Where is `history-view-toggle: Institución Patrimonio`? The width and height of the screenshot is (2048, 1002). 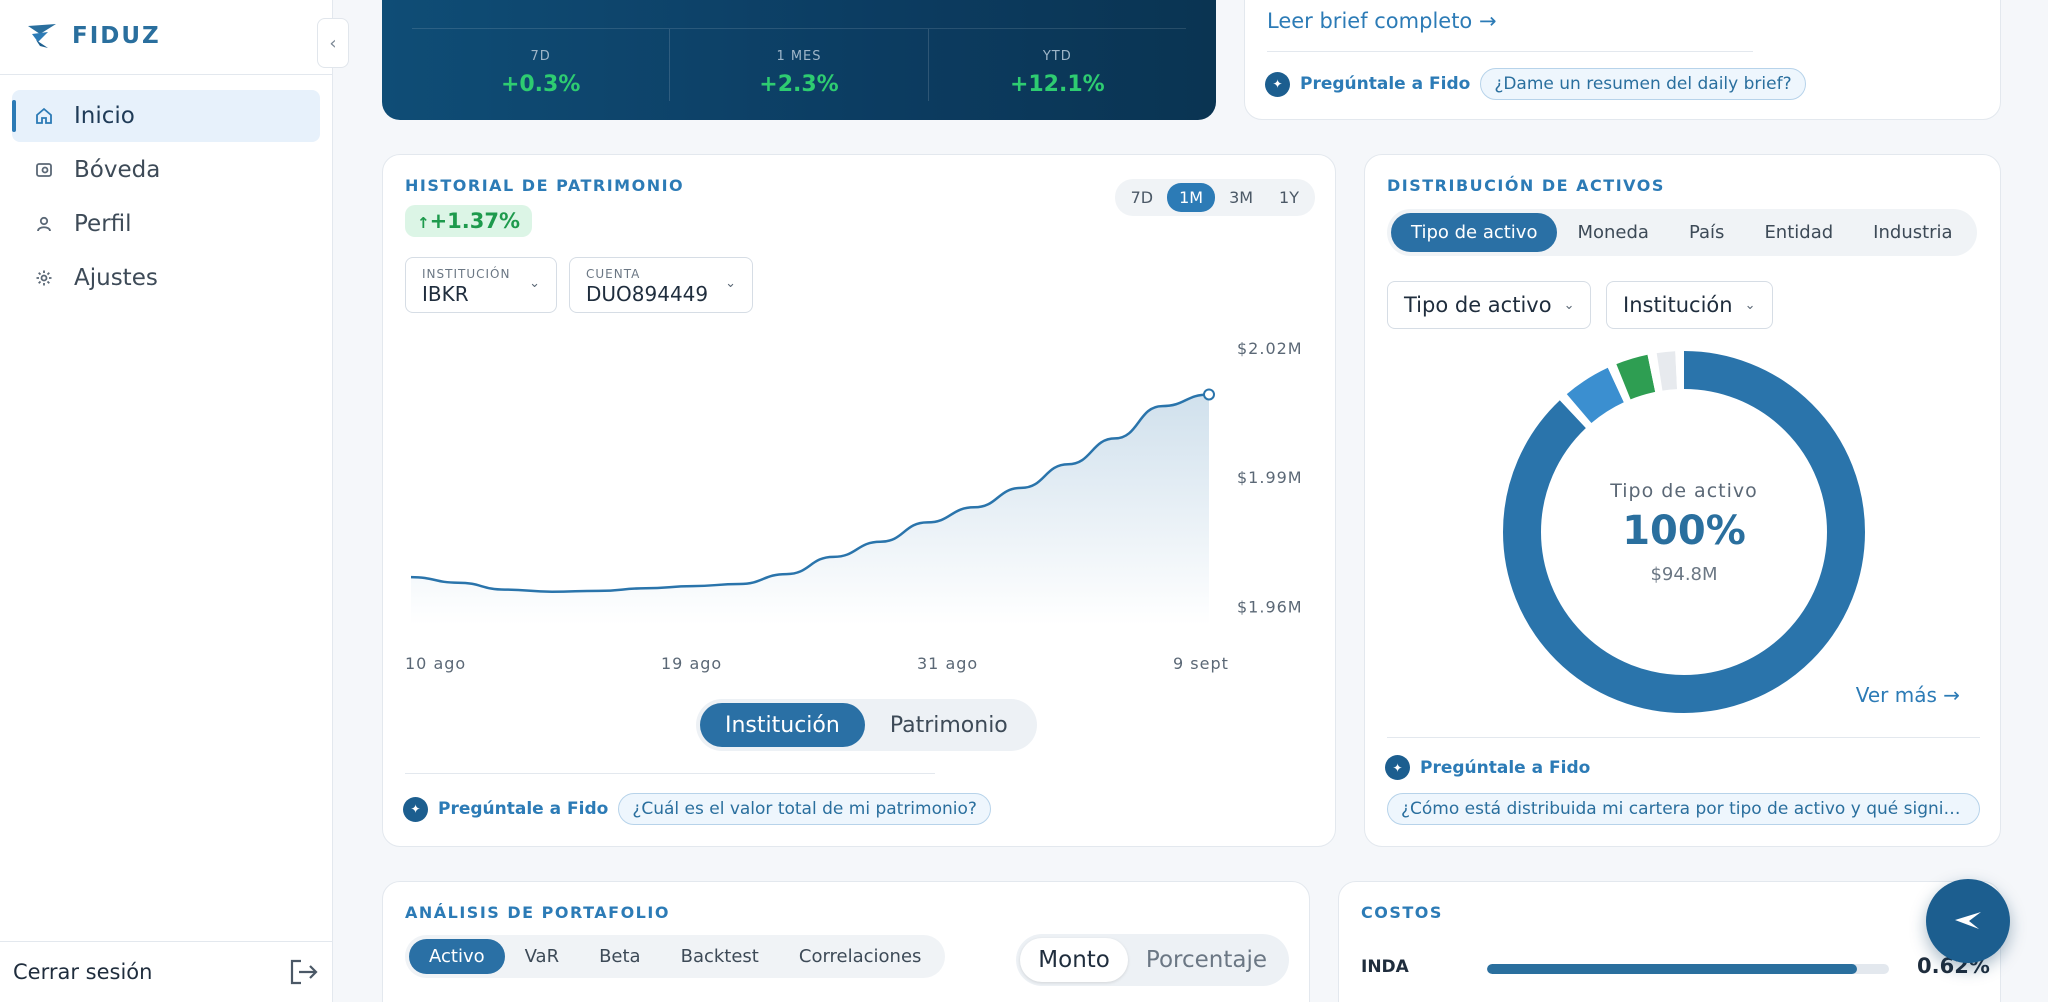
history-view-toggle: Institución Patrimonio is located at coordinates (866, 725).